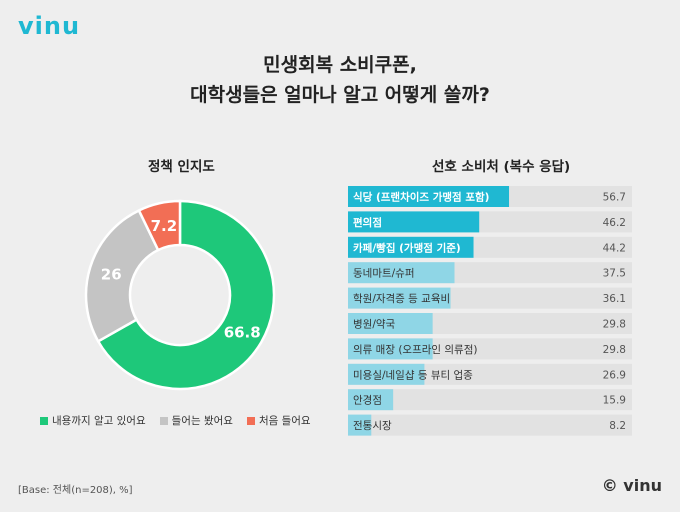  Describe the element at coordinates (614, 274) in the screenshot. I see `bar-value-label: 37.5` at that location.